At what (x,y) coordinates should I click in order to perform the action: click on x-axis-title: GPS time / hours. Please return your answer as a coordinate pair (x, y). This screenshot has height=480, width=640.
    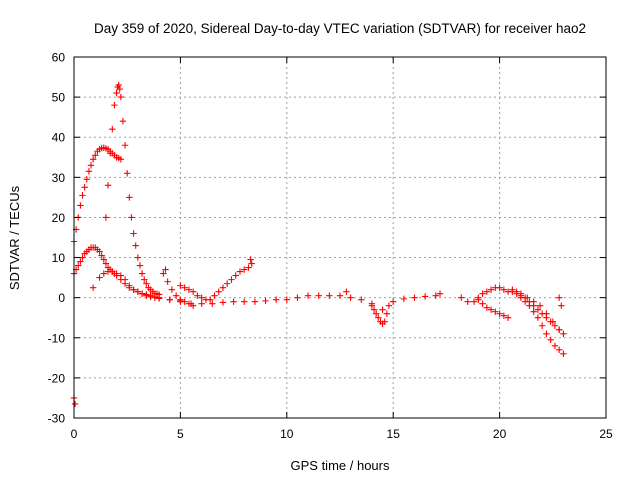
    Looking at the image, I should click on (340, 465).